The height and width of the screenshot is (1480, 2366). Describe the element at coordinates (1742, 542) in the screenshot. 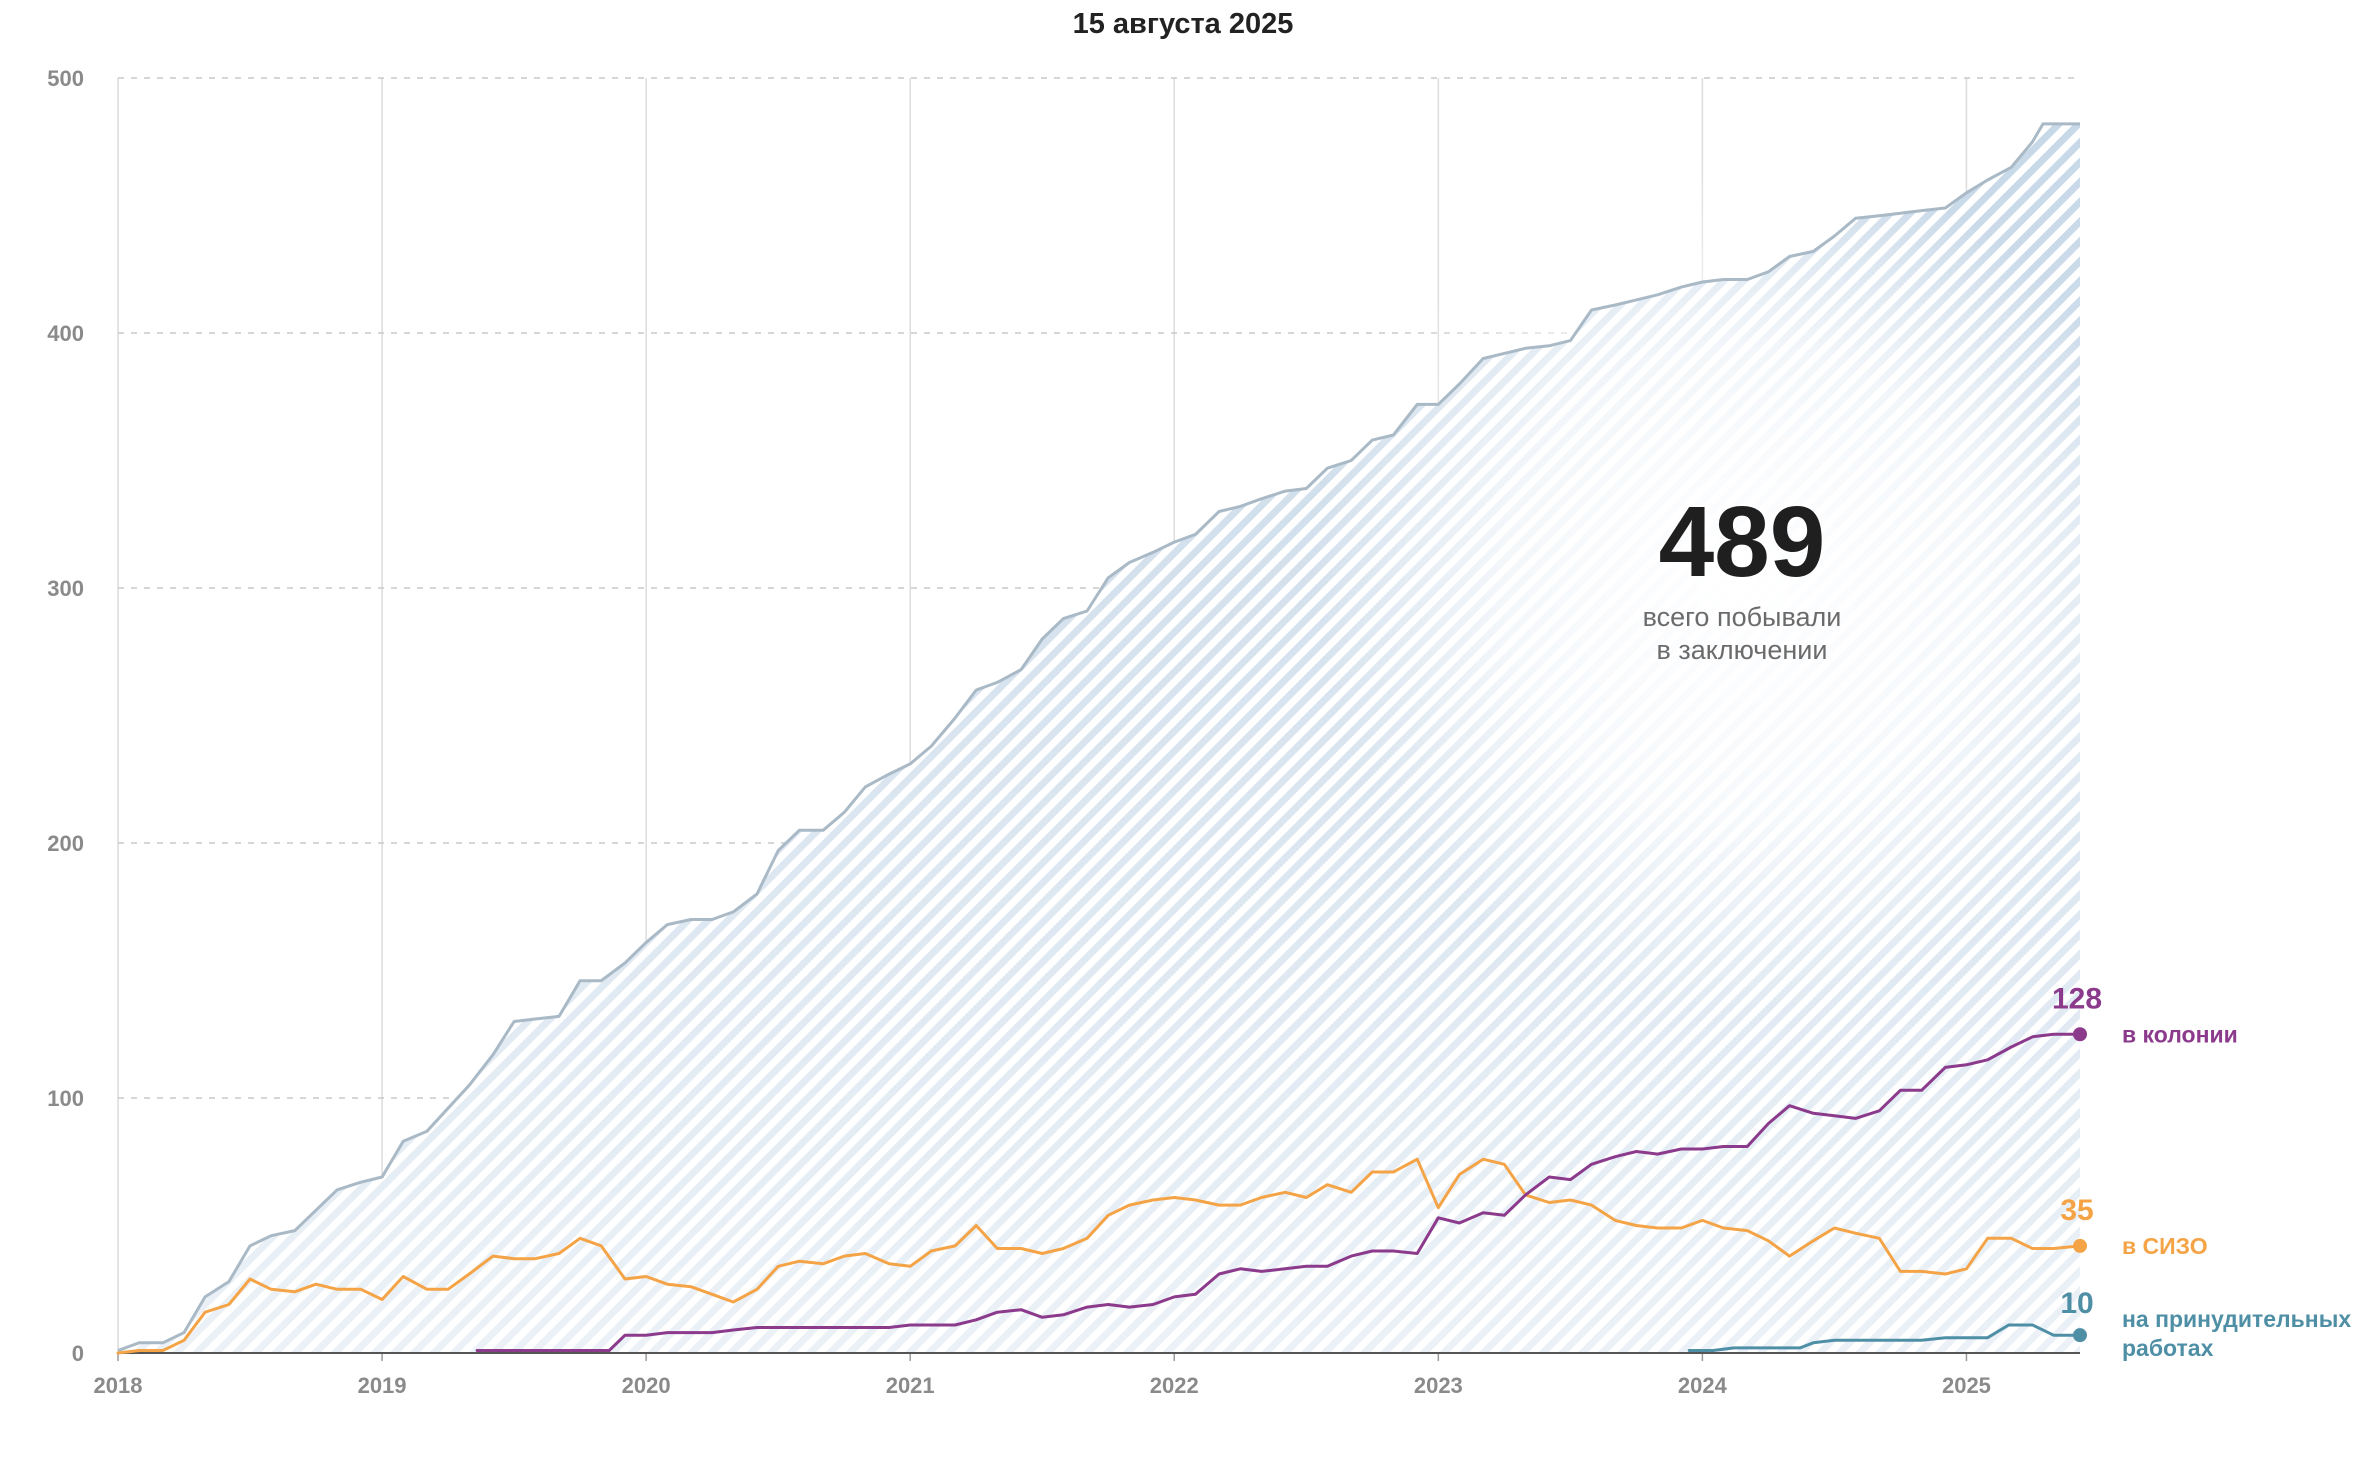

I see `total-number: 489` at that location.